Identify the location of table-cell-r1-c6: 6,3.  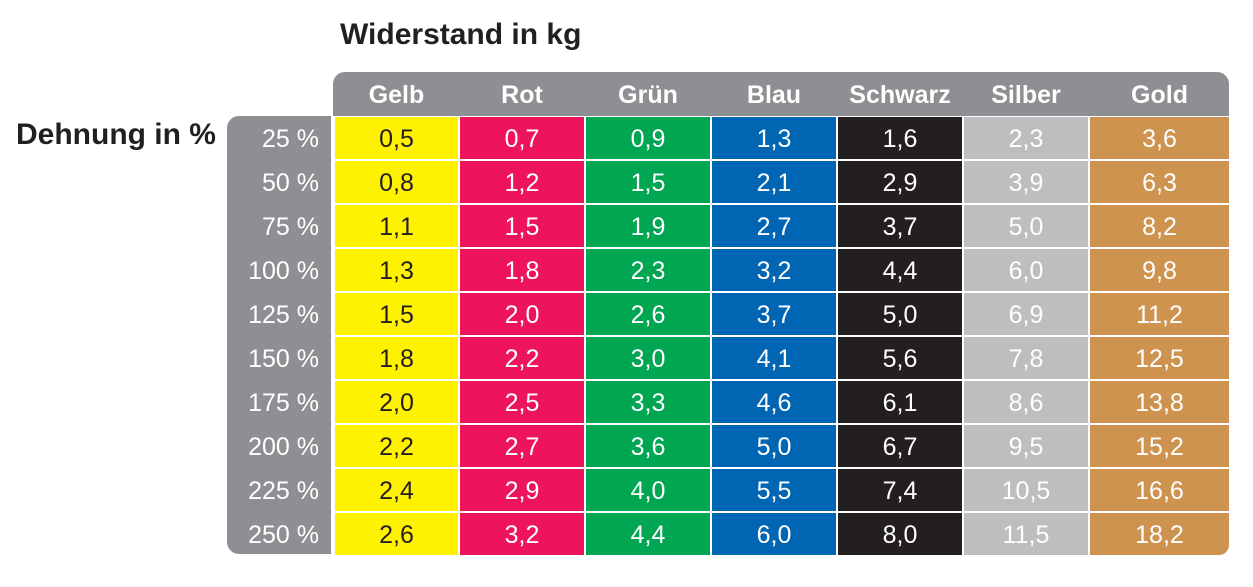
(1159, 182).